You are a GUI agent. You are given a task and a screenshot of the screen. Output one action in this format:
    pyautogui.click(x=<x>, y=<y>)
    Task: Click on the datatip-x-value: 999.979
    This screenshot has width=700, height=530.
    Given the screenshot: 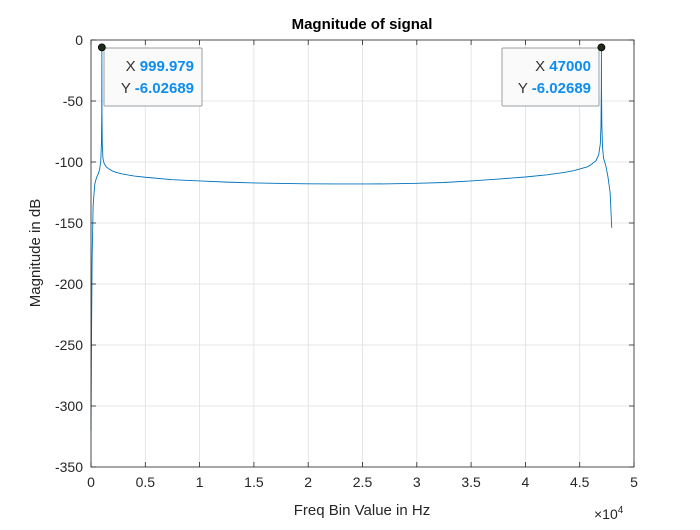 What is the action you would take?
    pyautogui.click(x=167, y=66)
    